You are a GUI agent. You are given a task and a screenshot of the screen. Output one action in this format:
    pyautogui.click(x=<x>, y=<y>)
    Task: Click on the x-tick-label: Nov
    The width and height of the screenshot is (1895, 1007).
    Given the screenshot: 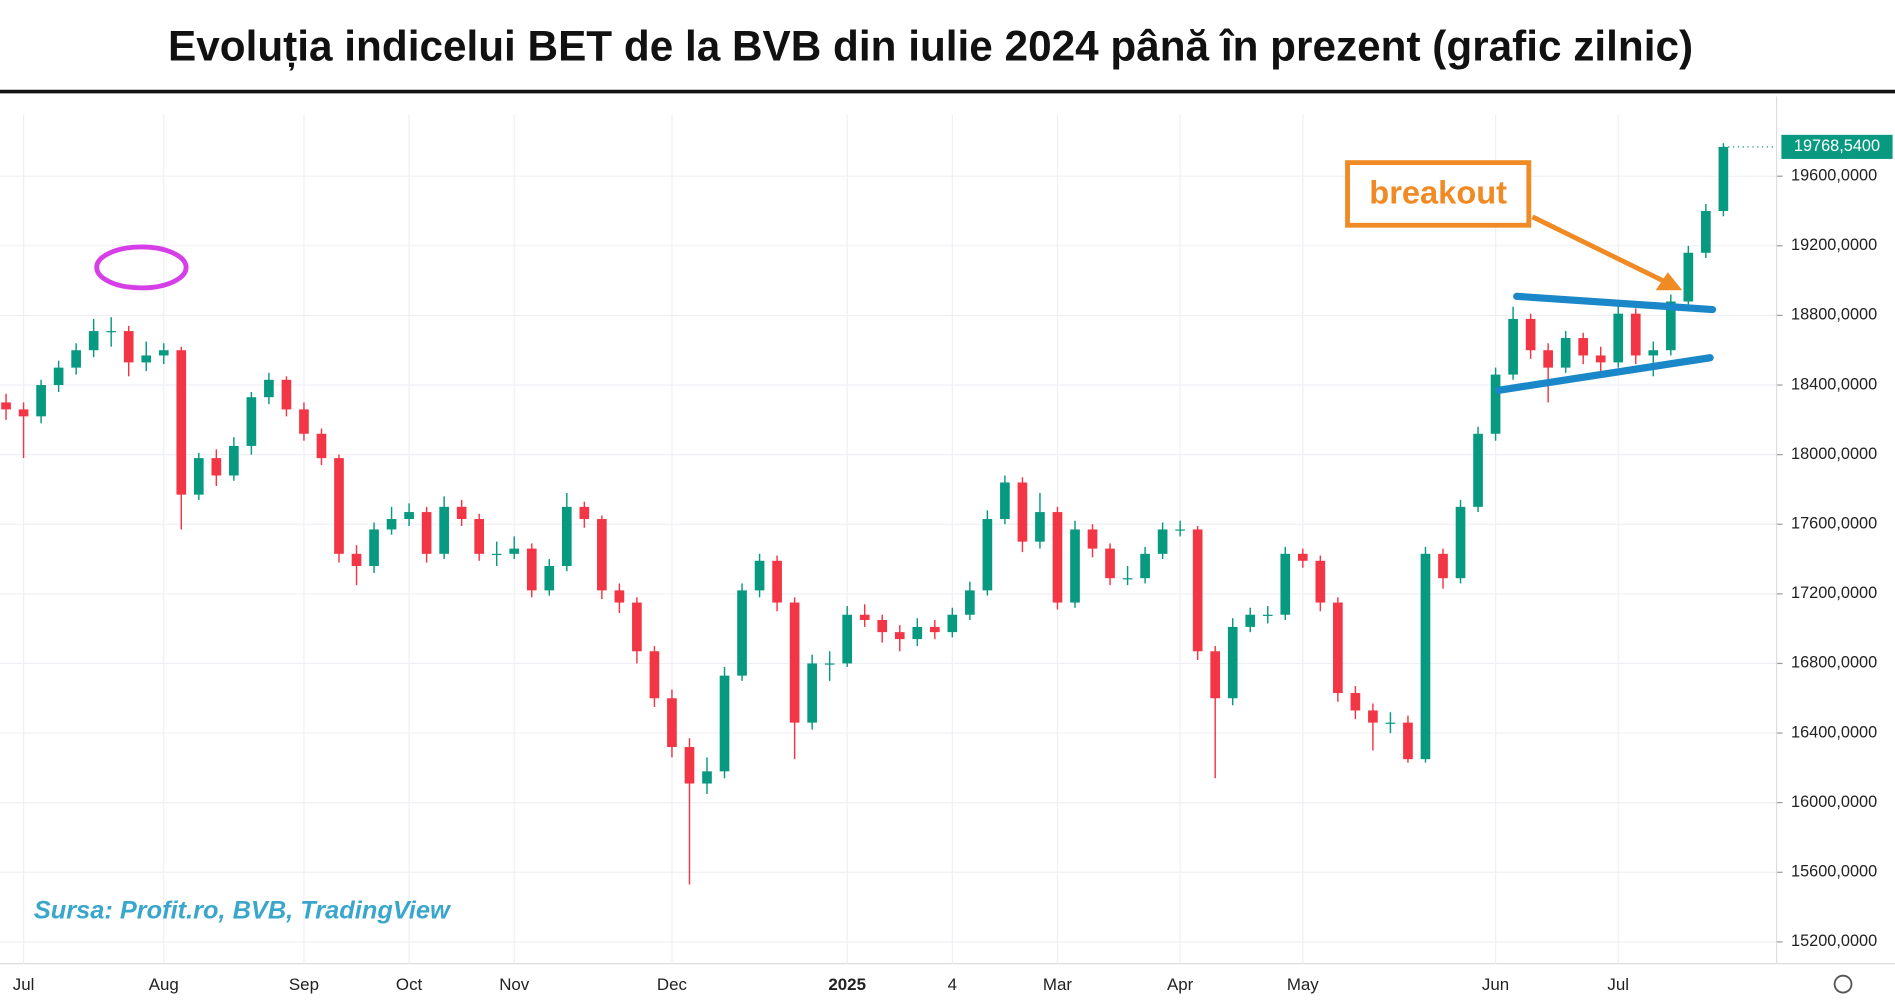 What is the action you would take?
    pyautogui.click(x=514, y=984)
    